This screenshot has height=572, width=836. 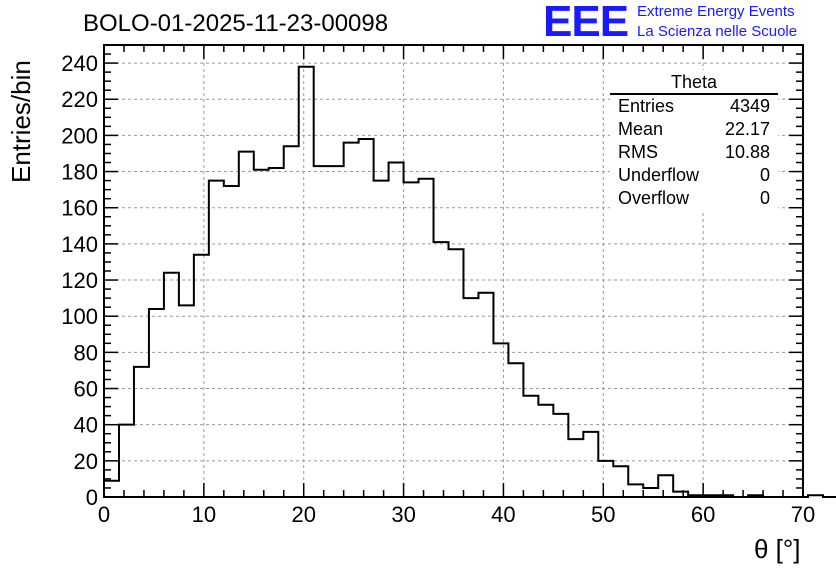 I want to click on y-tick-label: 60, so click(x=86, y=389).